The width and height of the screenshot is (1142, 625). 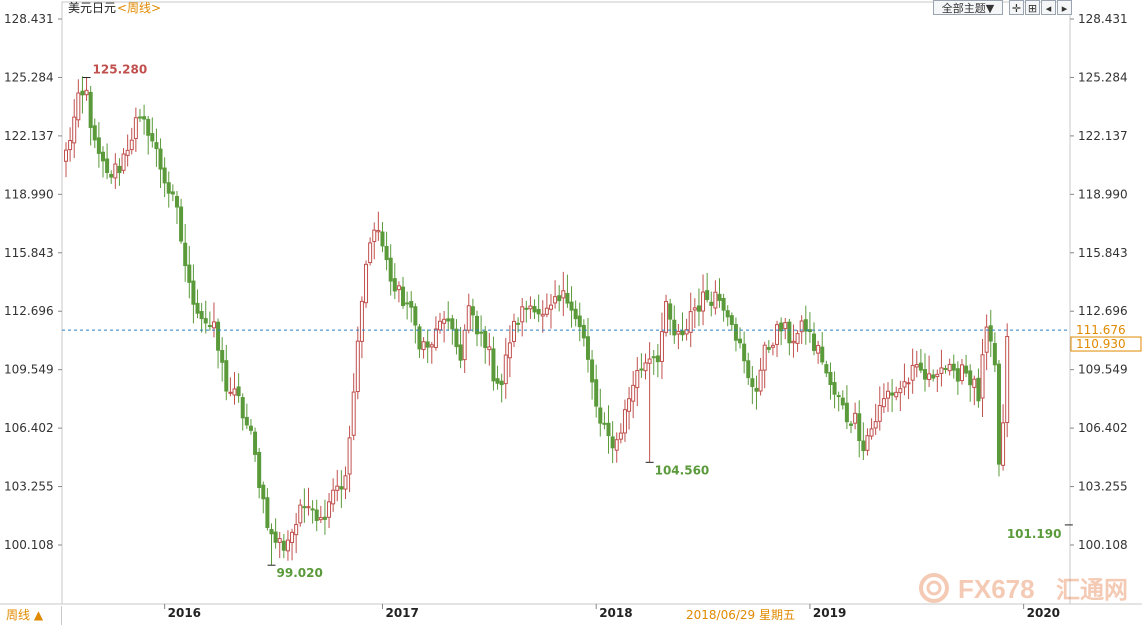 What do you see at coordinates (29, 545) in the screenshot?
I see `left-tick-label: 100.108` at bounding box center [29, 545].